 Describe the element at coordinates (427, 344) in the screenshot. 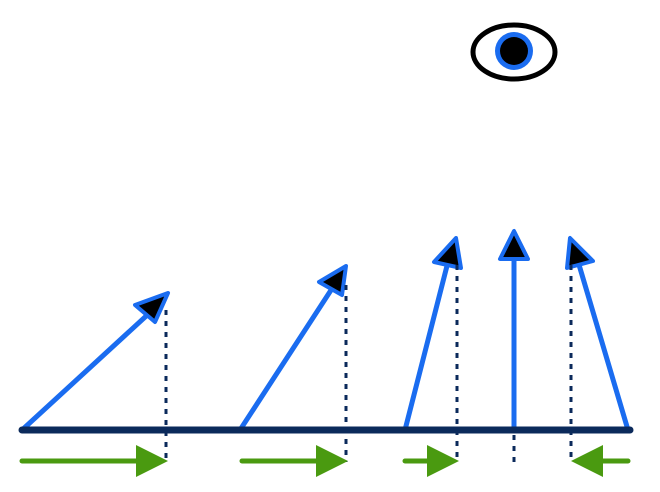

I see `vector-3-shaft` at that location.